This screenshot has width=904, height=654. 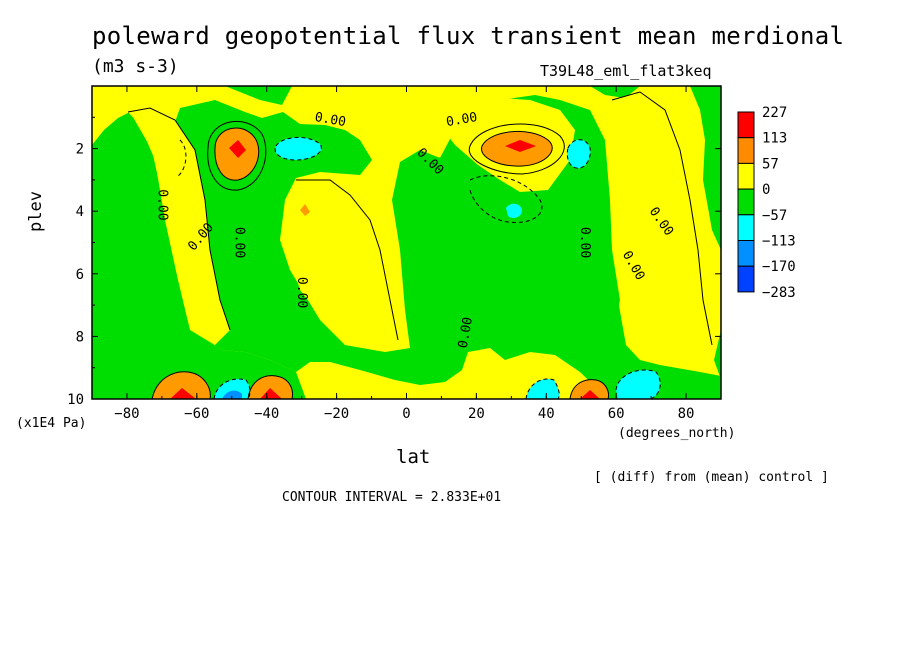 What do you see at coordinates (686, 414) in the screenshot?
I see `x-tick-label: 80` at bounding box center [686, 414].